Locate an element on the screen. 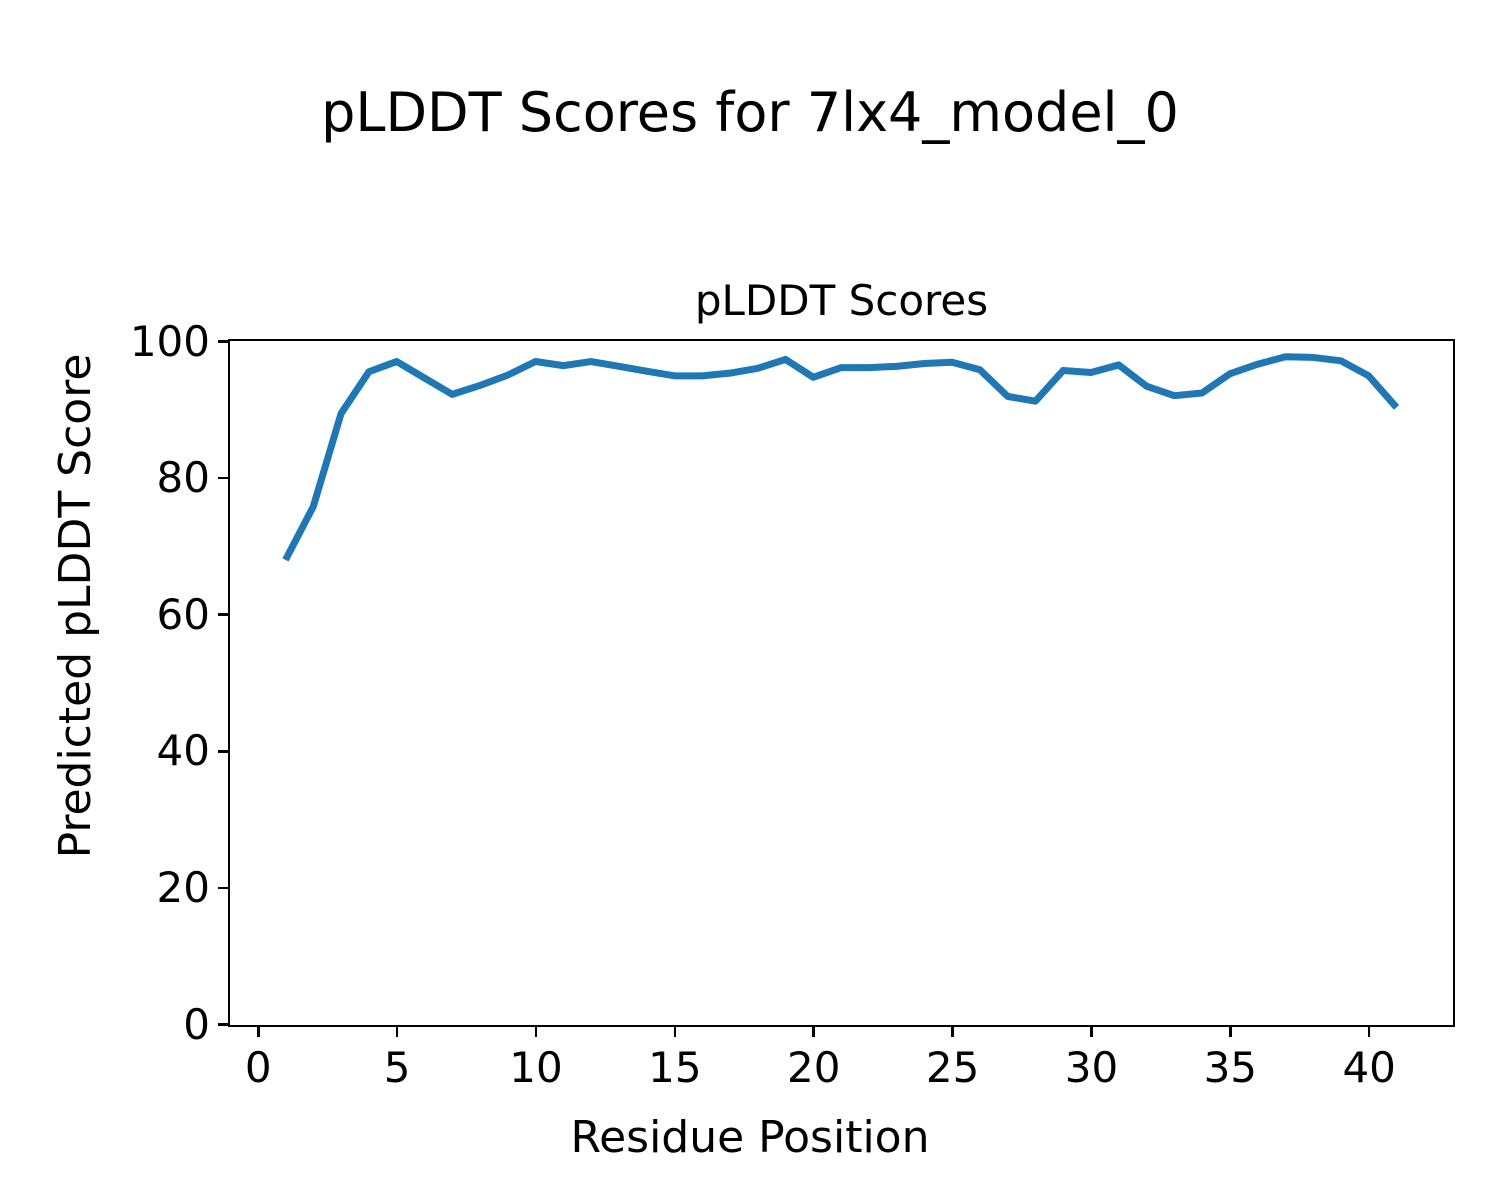 Image resolution: width=1500 pixels, height=1200 pixels. x-axis-label: Residue Position is located at coordinates (750, 1137).